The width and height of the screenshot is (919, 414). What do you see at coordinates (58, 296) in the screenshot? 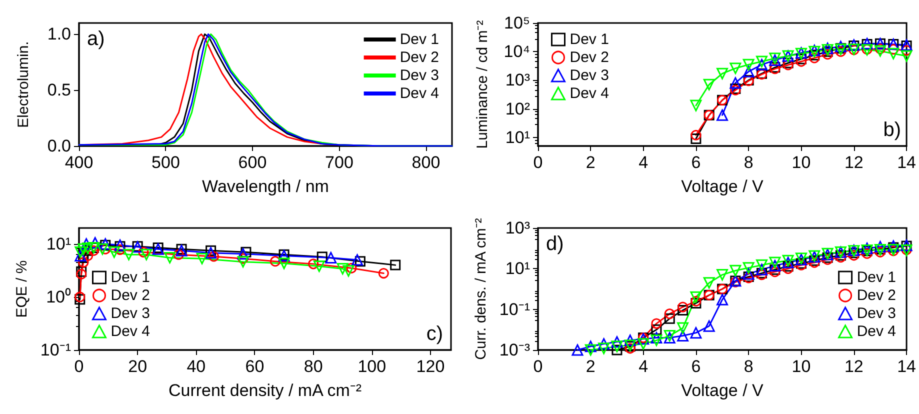
I see `y-tick-label: 10⁰` at bounding box center [58, 296].